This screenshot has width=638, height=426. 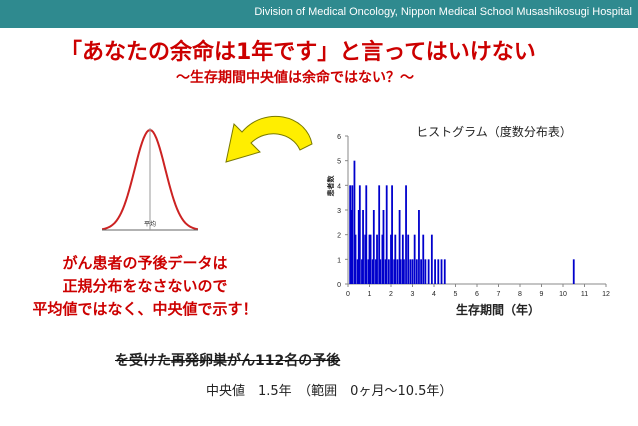 What do you see at coordinates (563, 294) in the screenshot?
I see `x-tick-label: 10` at bounding box center [563, 294].